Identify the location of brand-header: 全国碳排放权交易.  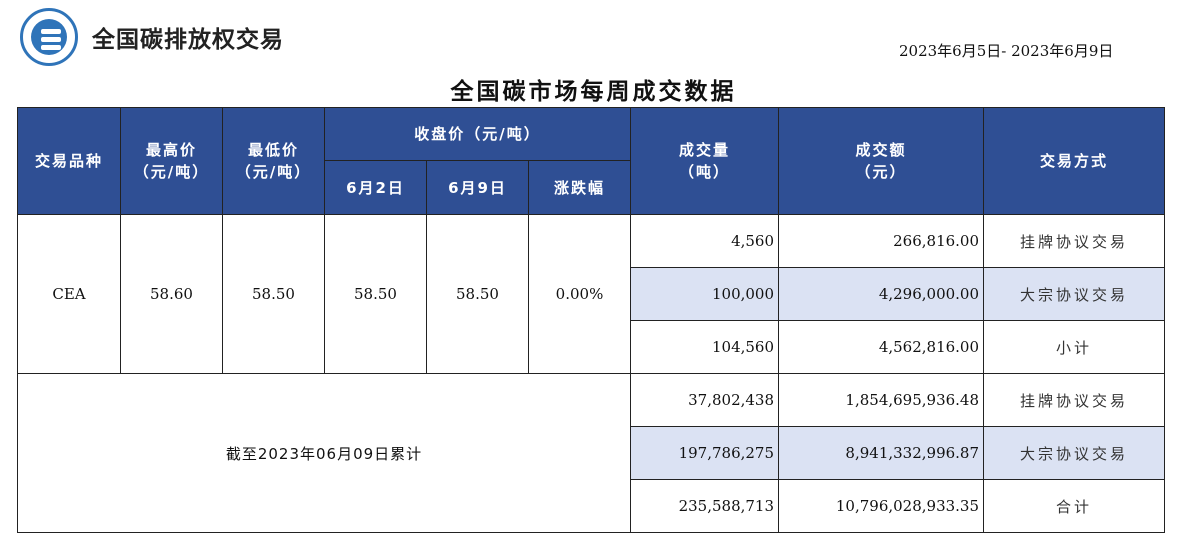
(152, 37).